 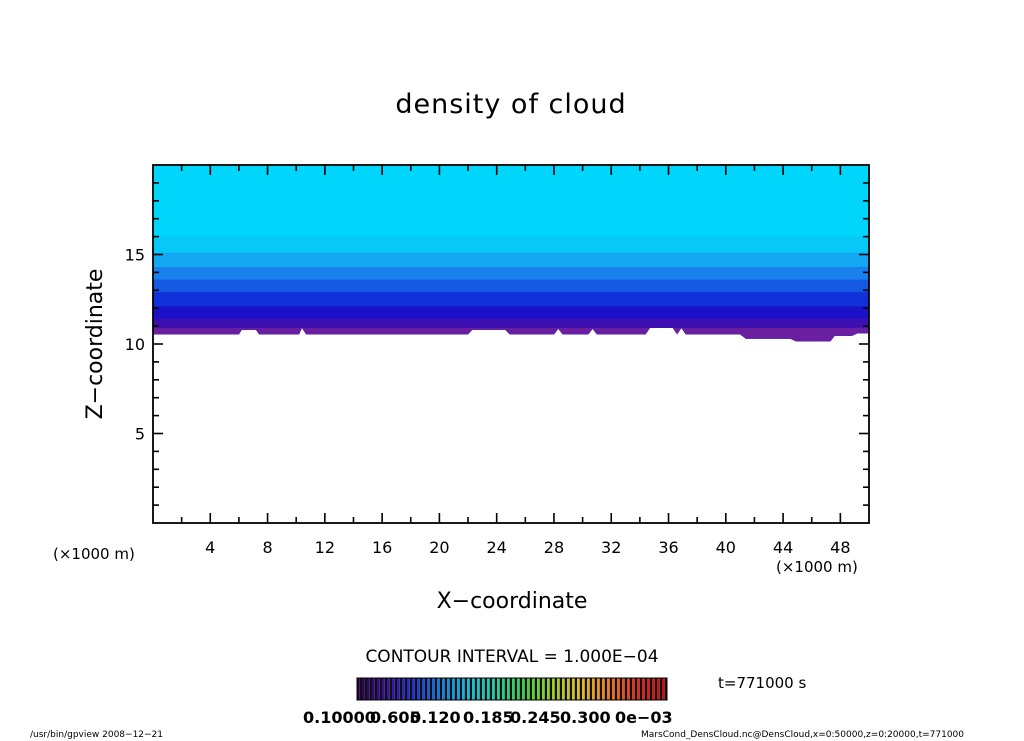 I want to click on x-axis-label: X−coordinate, so click(x=512, y=601).